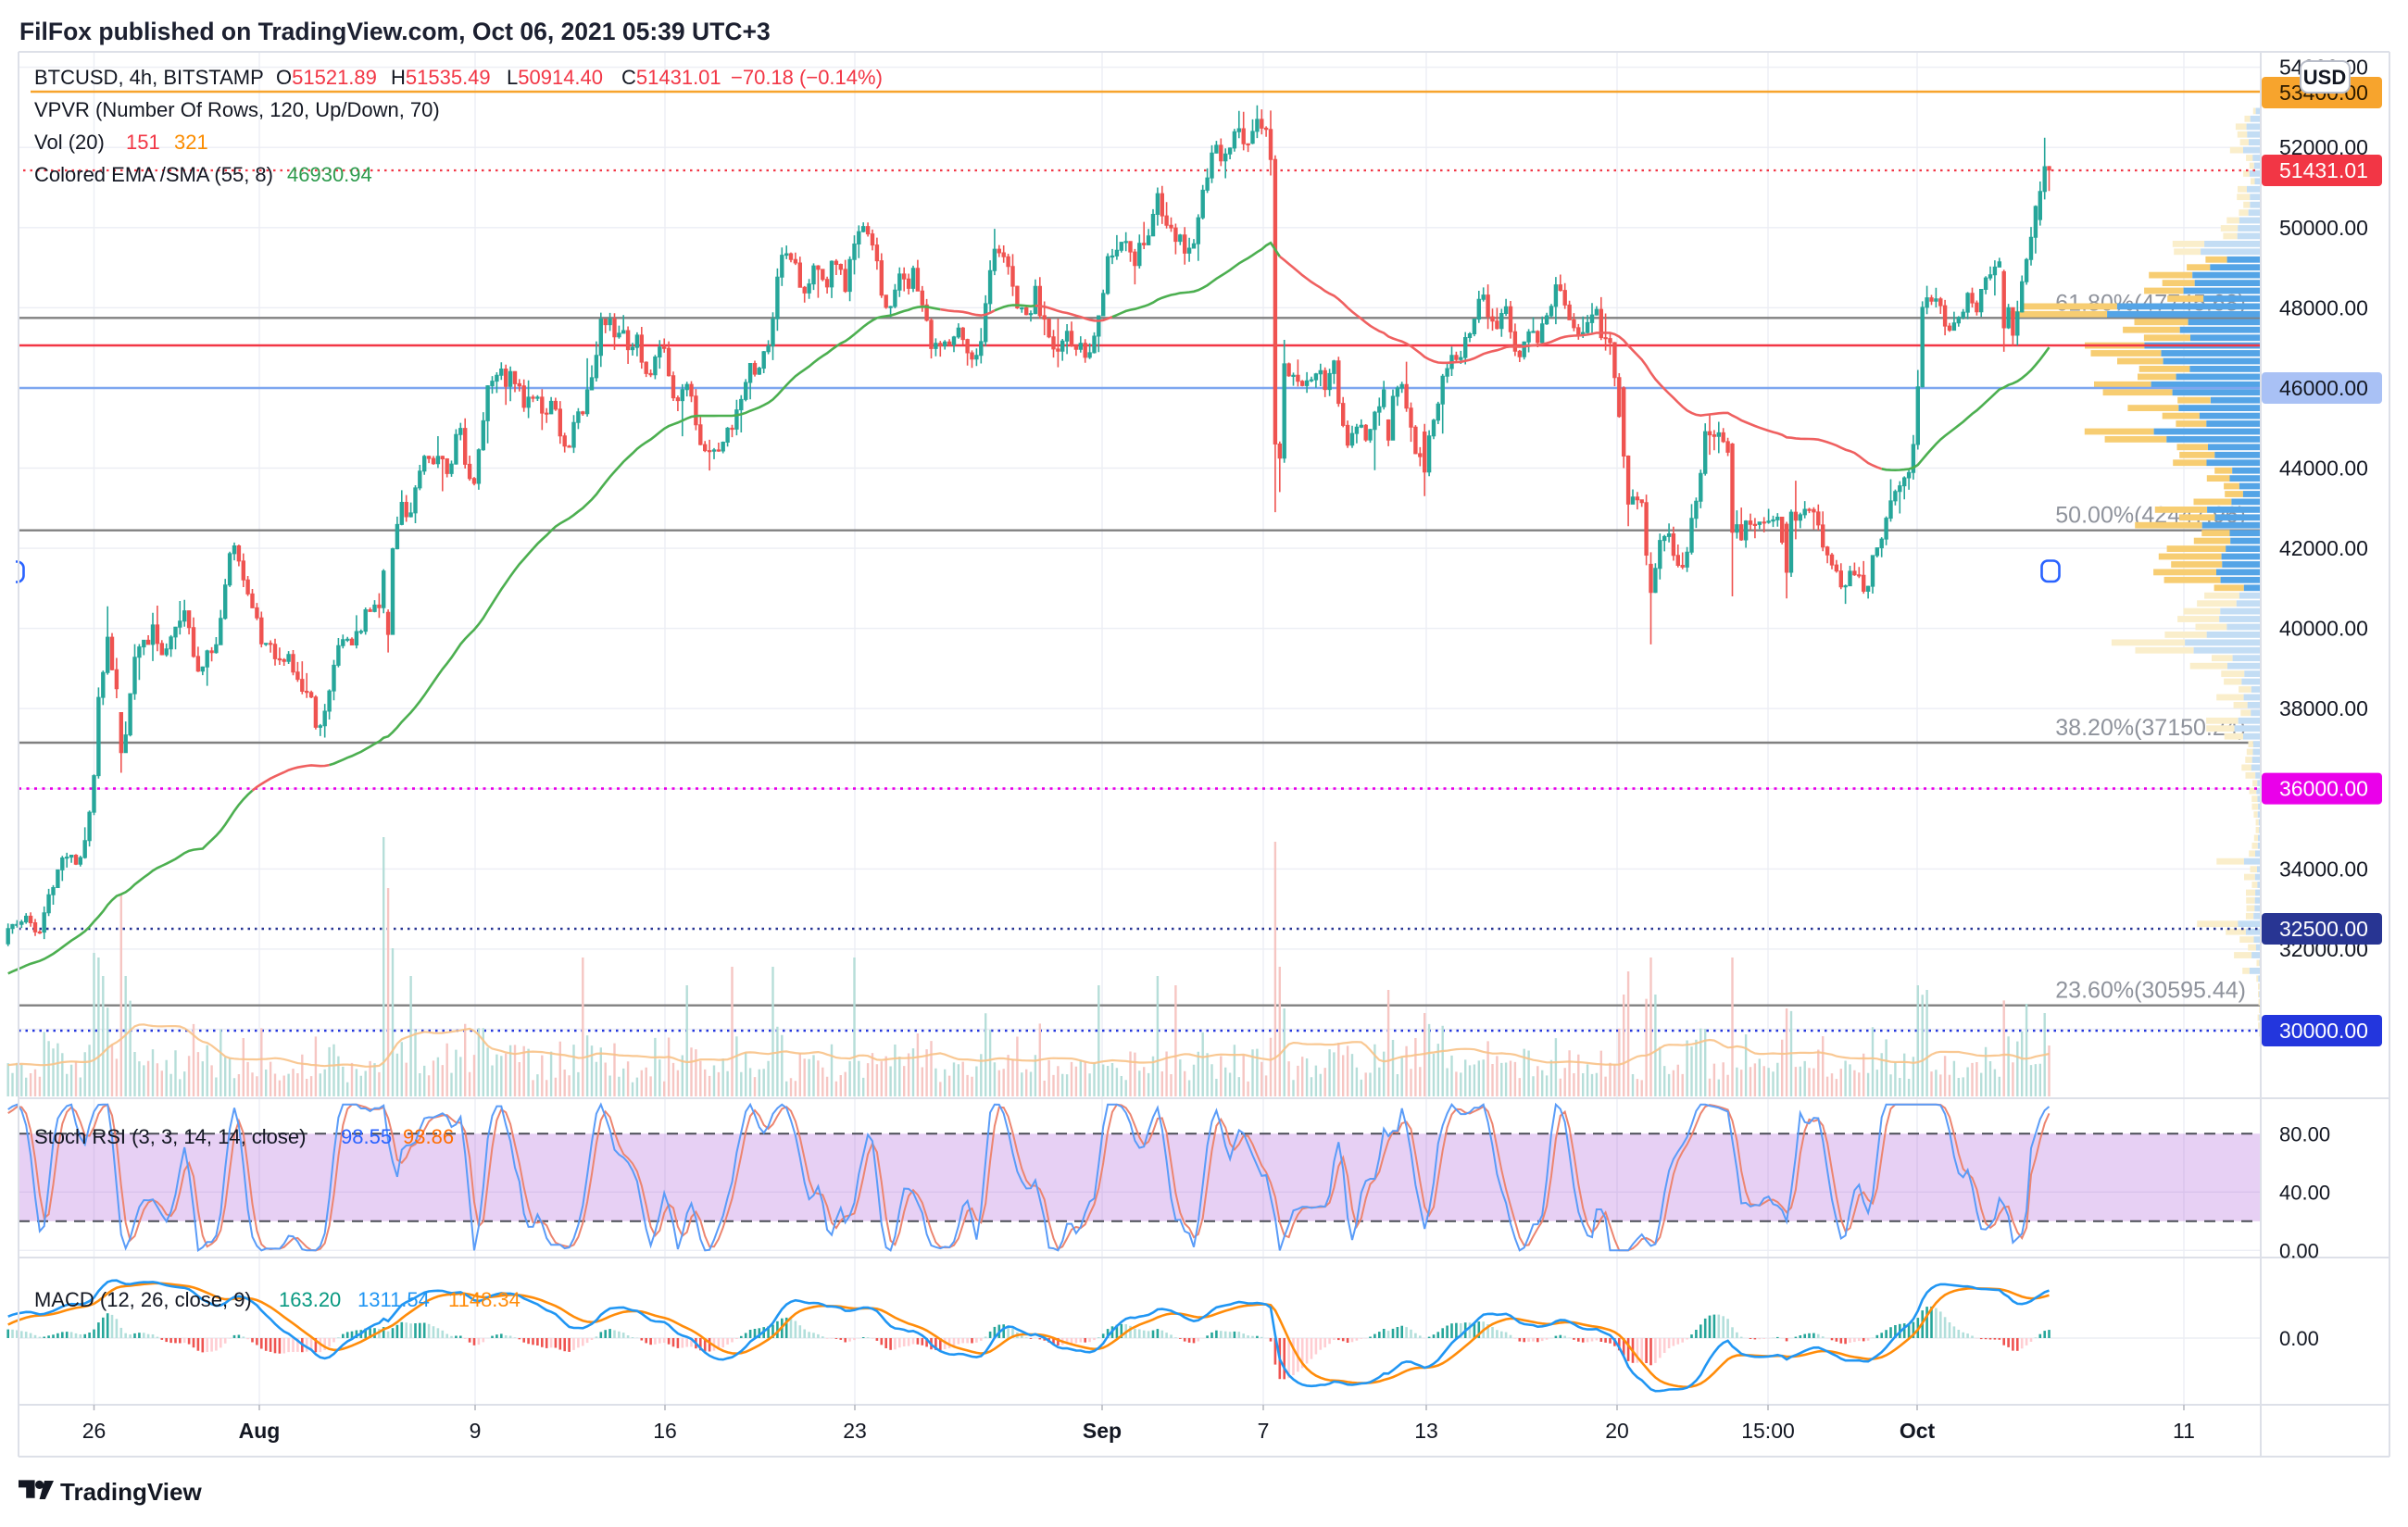  Describe the element at coordinates (237, 109) in the screenshot. I see `svg-text:VPVR (Number Of Rows, 120, Up/: VPVR (Number Of Rows, 120, Up/Down, 70)` at that location.